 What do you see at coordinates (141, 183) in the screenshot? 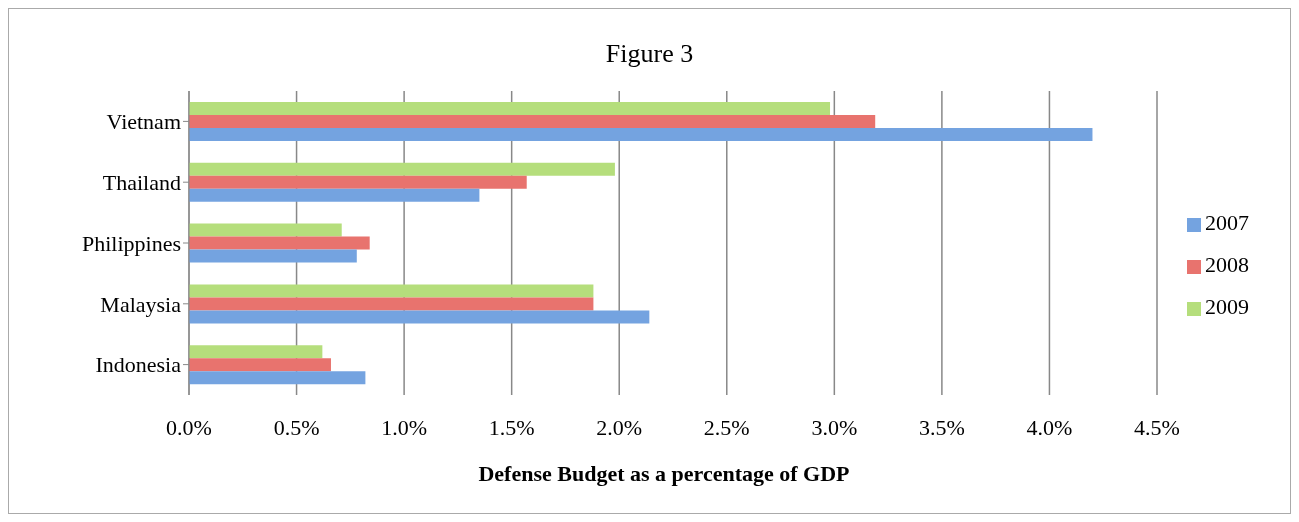
I see `y-tick-label: Thailand` at bounding box center [141, 183].